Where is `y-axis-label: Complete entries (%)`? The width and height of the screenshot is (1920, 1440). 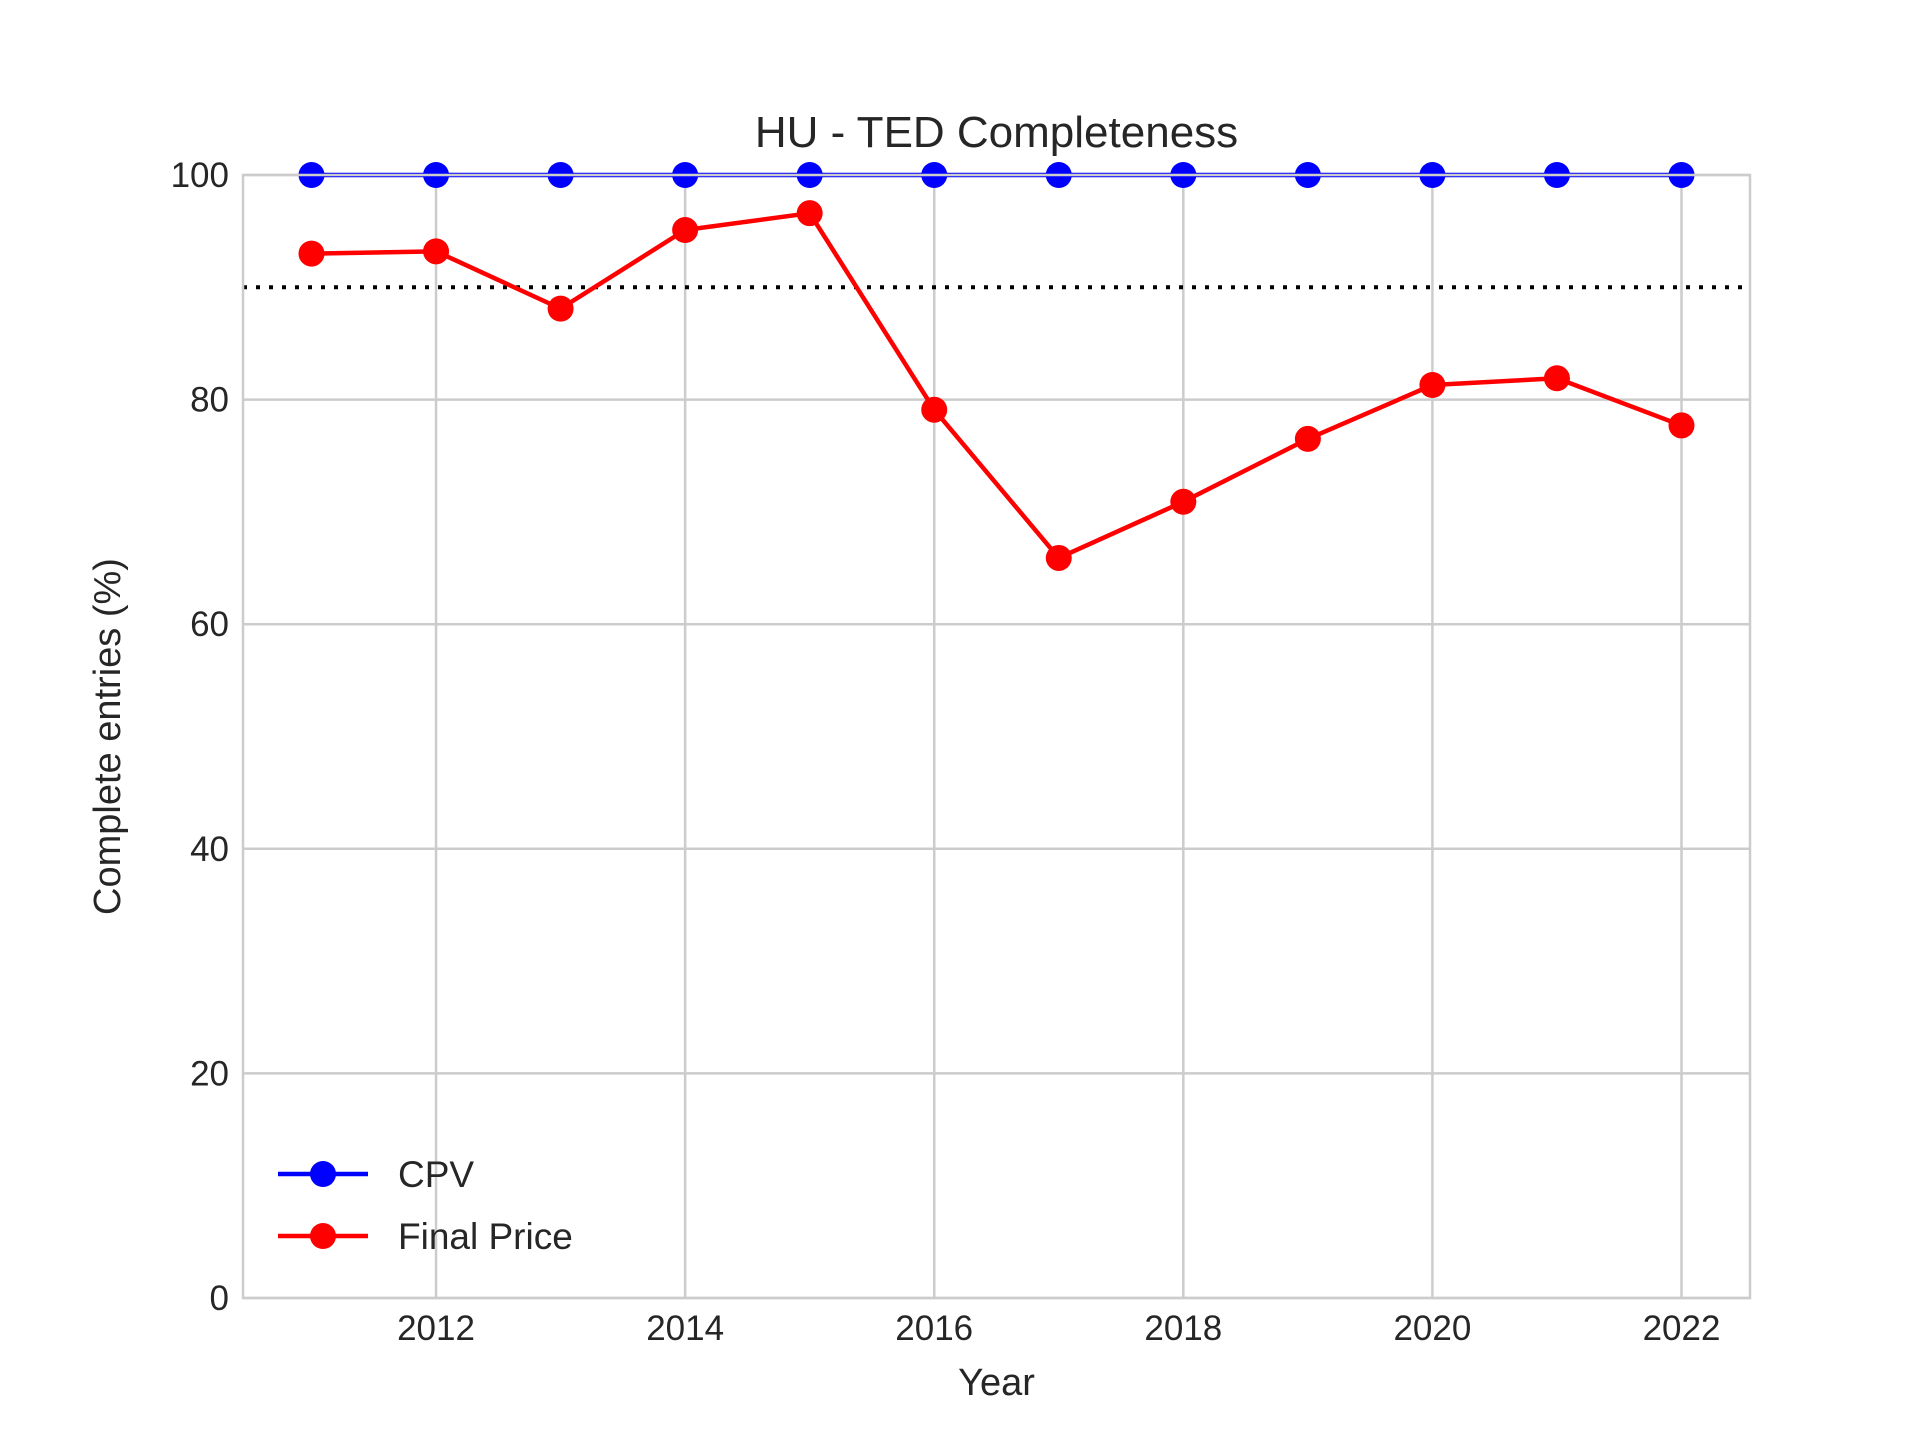
y-axis-label: Complete entries (%) is located at coordinates (108, 736).